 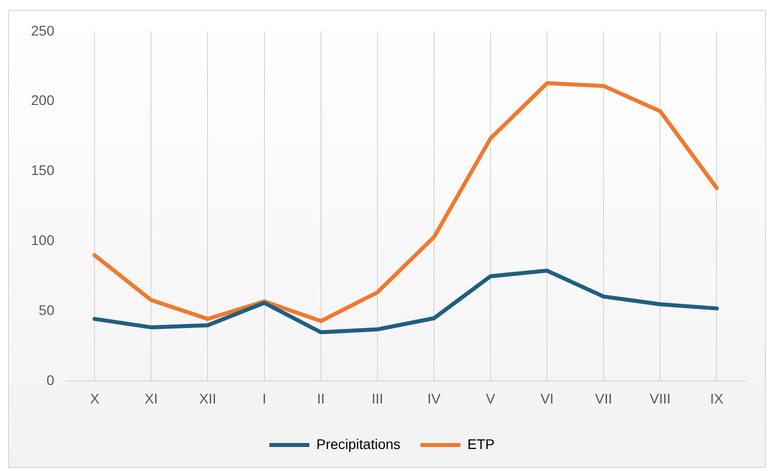 I want to click on legend-label: Precipitations, so click(x=358, y=444).